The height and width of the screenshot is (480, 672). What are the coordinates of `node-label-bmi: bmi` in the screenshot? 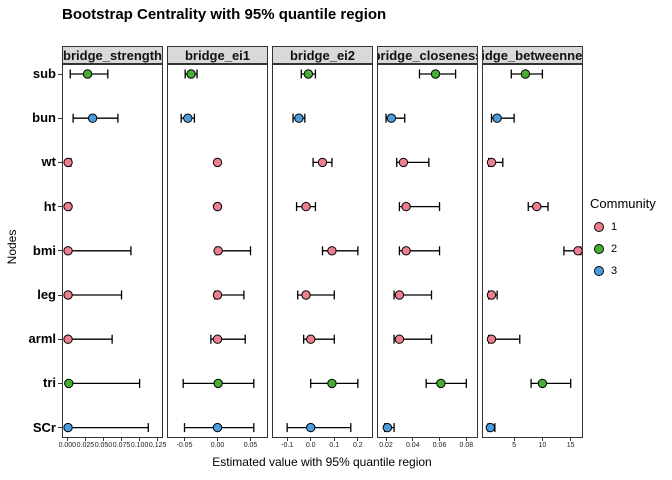 It's located at (44, 250).